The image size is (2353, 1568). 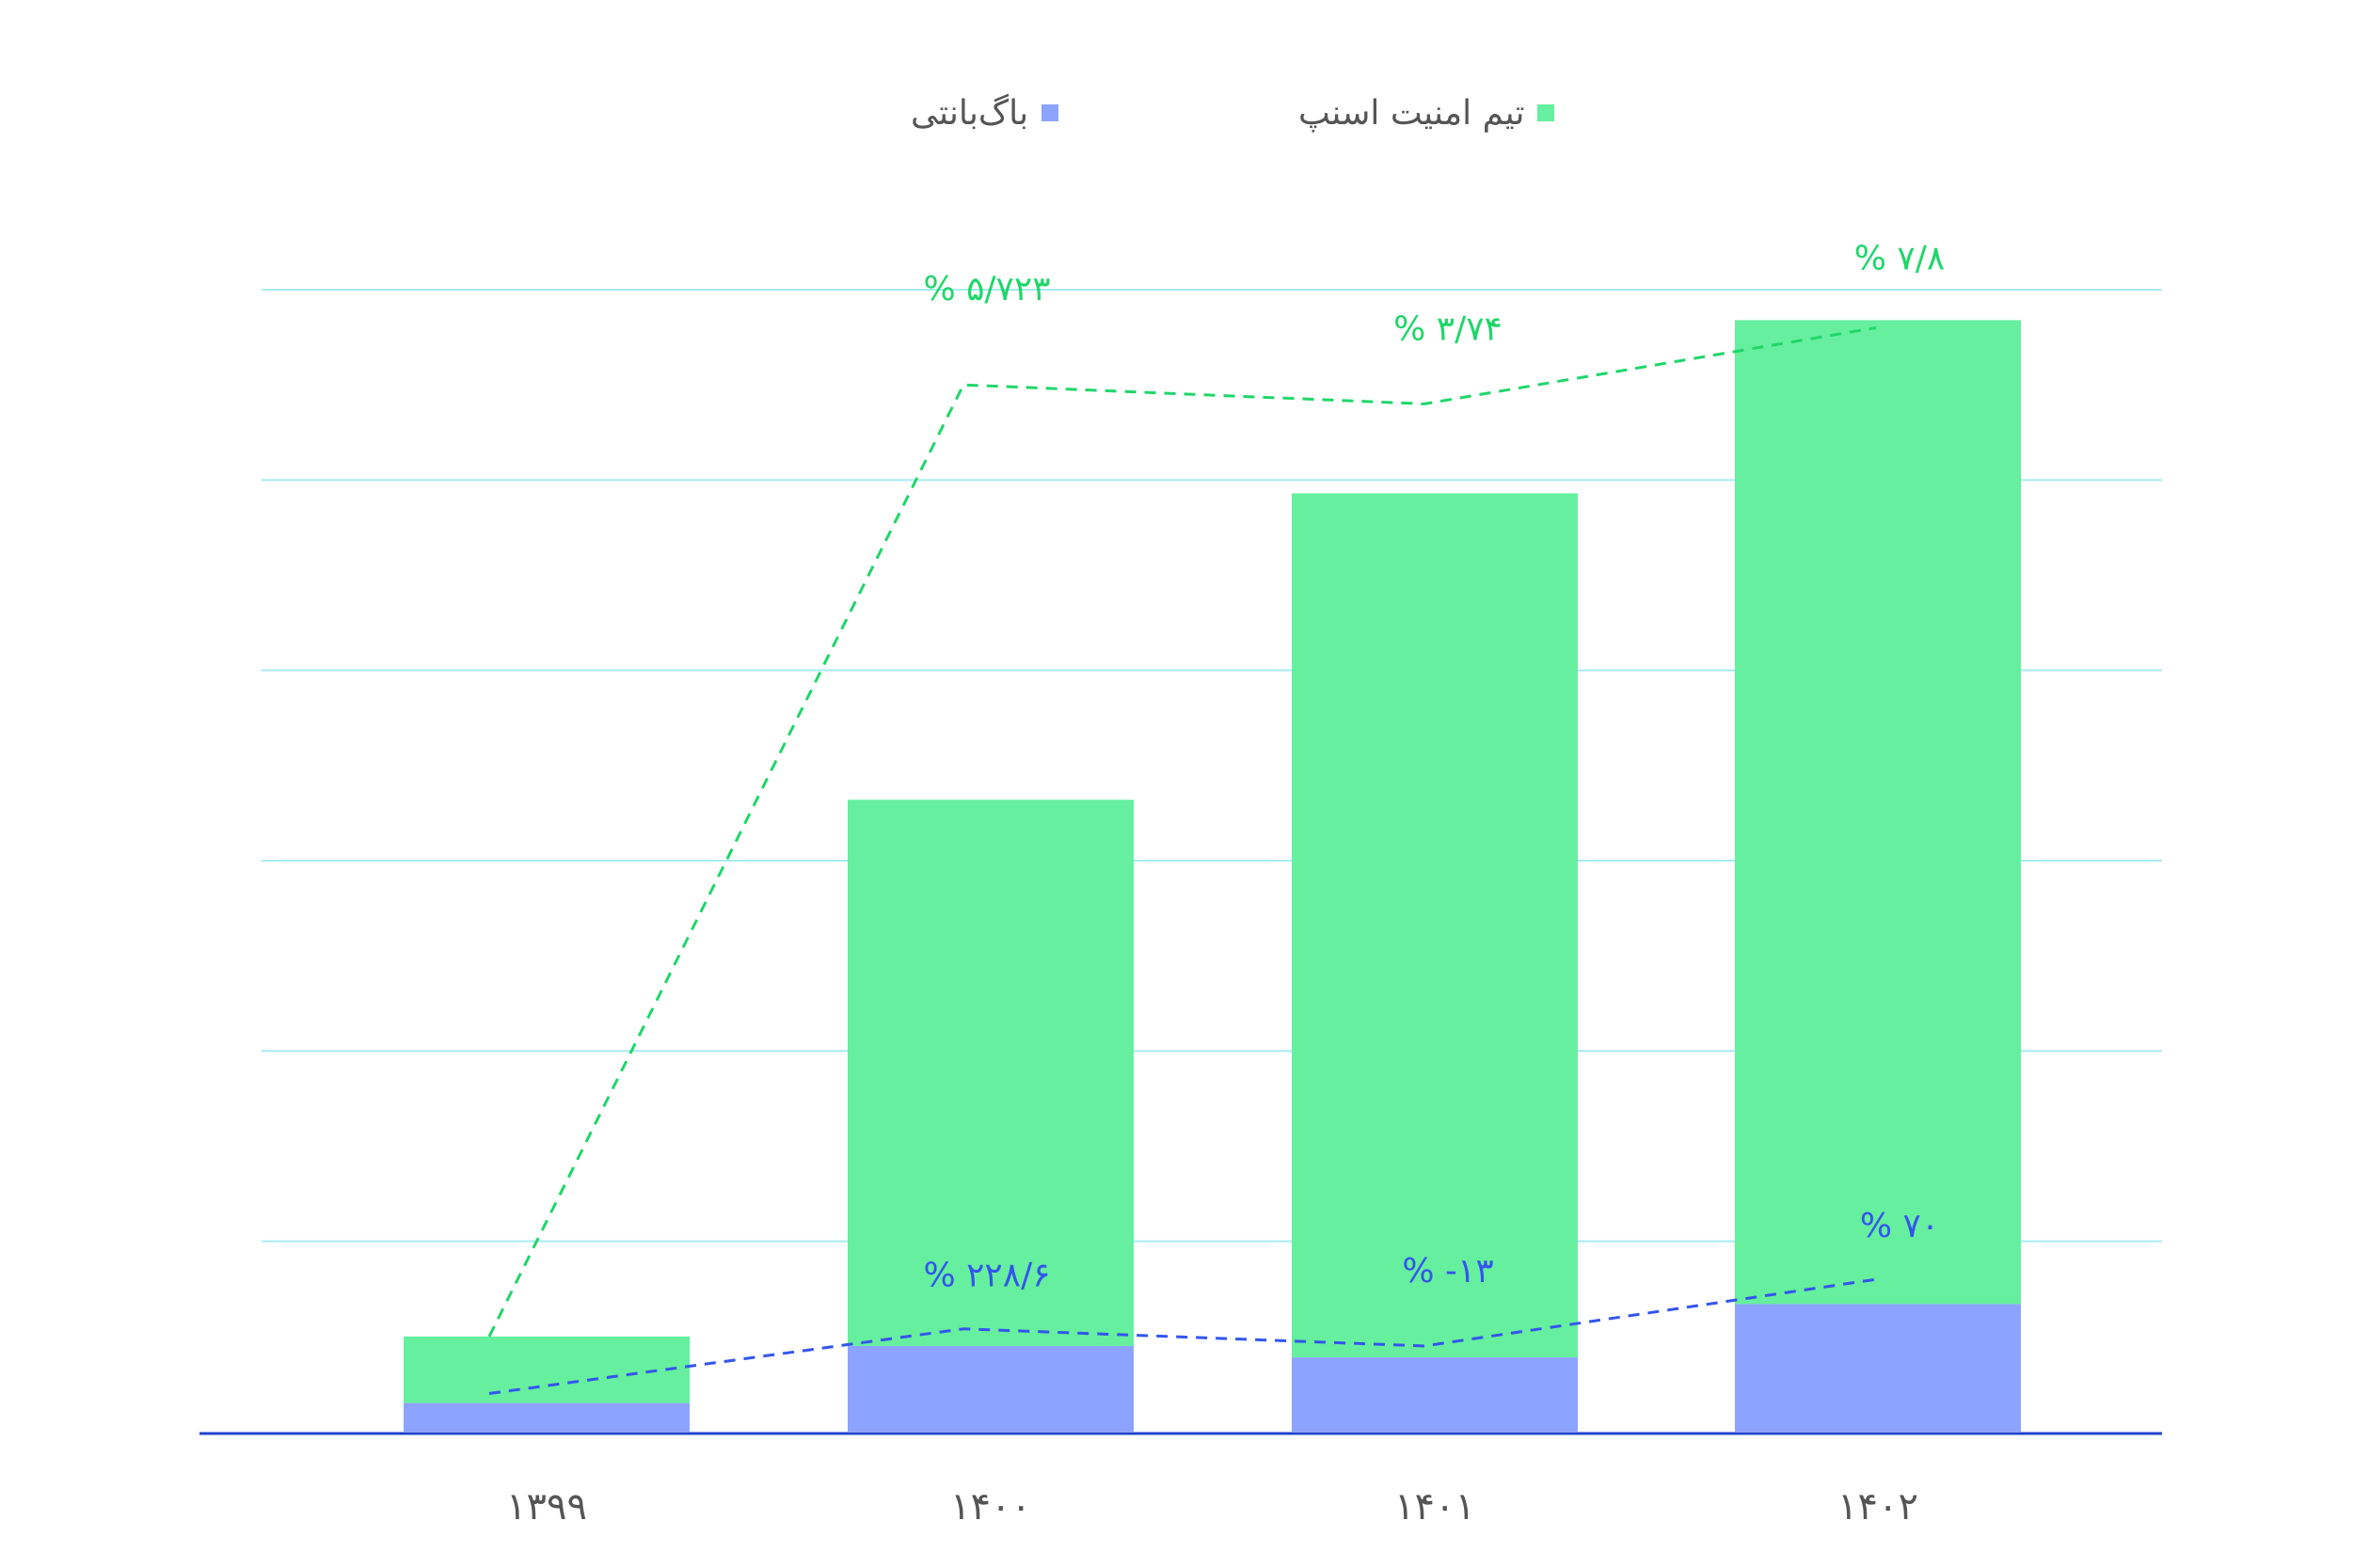 I want to click on growth-label-bugbounty: % ۷۰, so click(x=1899, y=1226).